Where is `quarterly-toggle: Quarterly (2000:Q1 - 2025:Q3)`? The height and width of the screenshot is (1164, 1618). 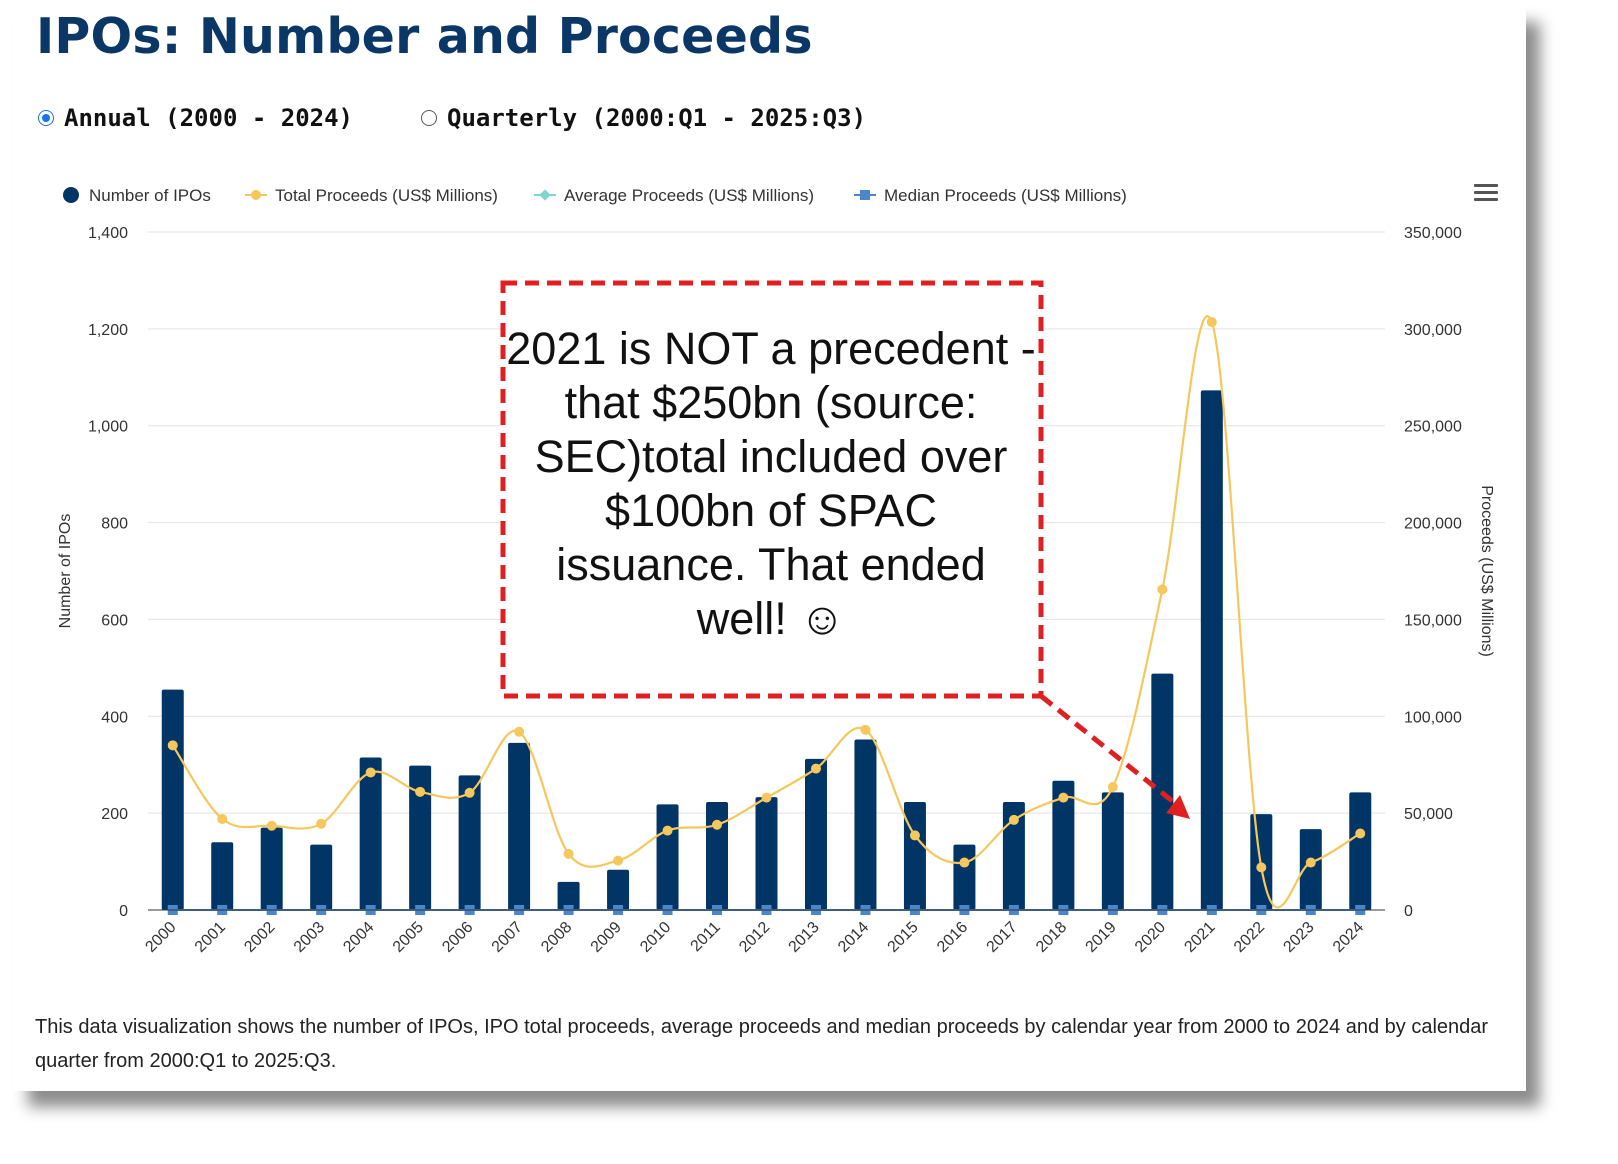 quarterly-toggle: Quarterly (2000:Q1 - 2025:Q3) is located at coordinates (643, 118).